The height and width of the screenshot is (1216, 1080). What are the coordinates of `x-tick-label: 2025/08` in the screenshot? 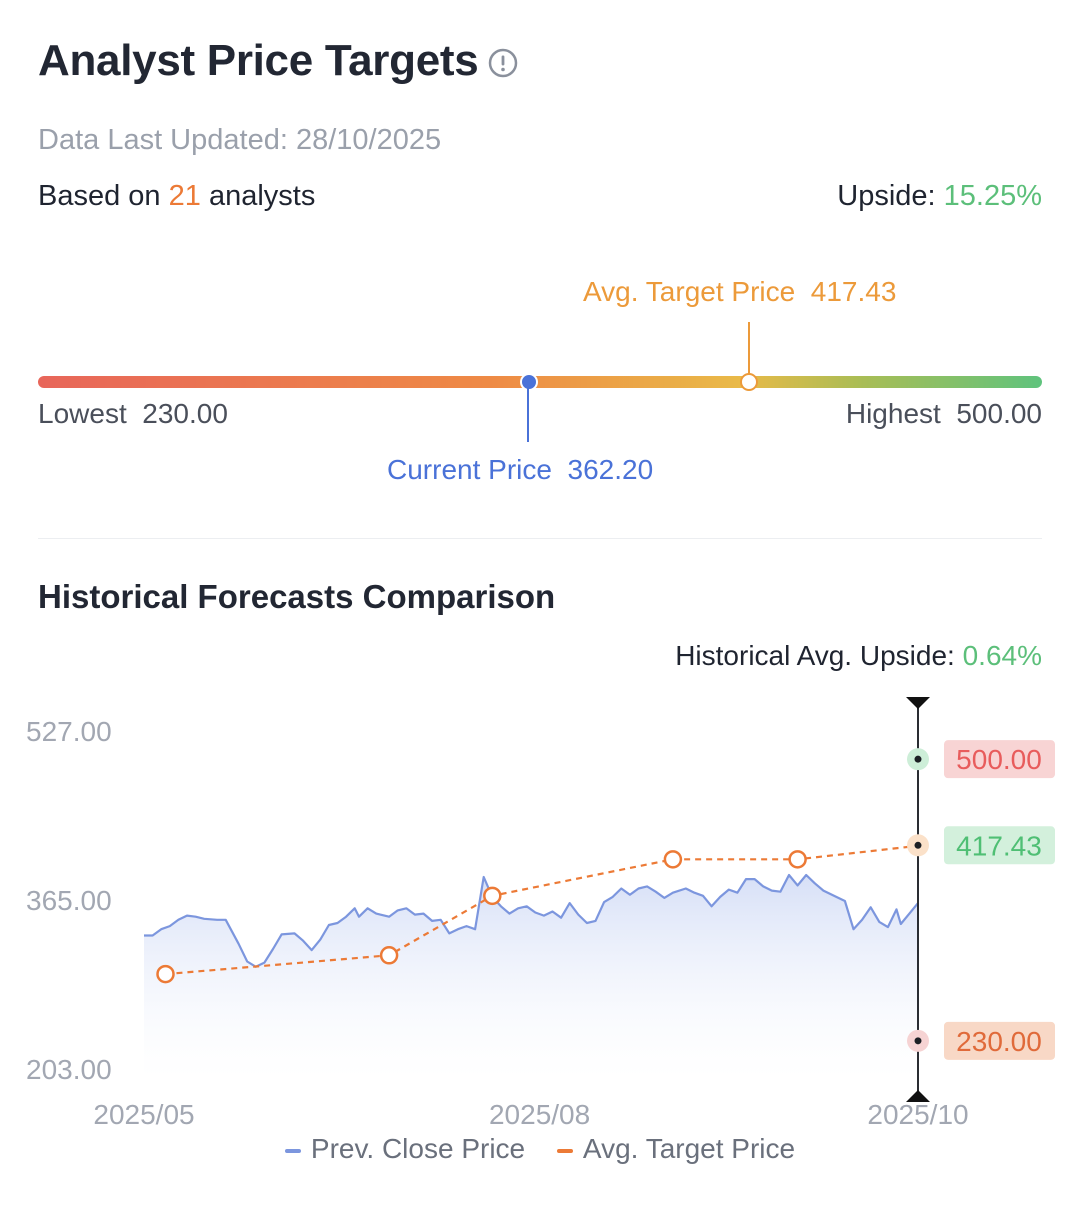 It's located at (539, 1114).